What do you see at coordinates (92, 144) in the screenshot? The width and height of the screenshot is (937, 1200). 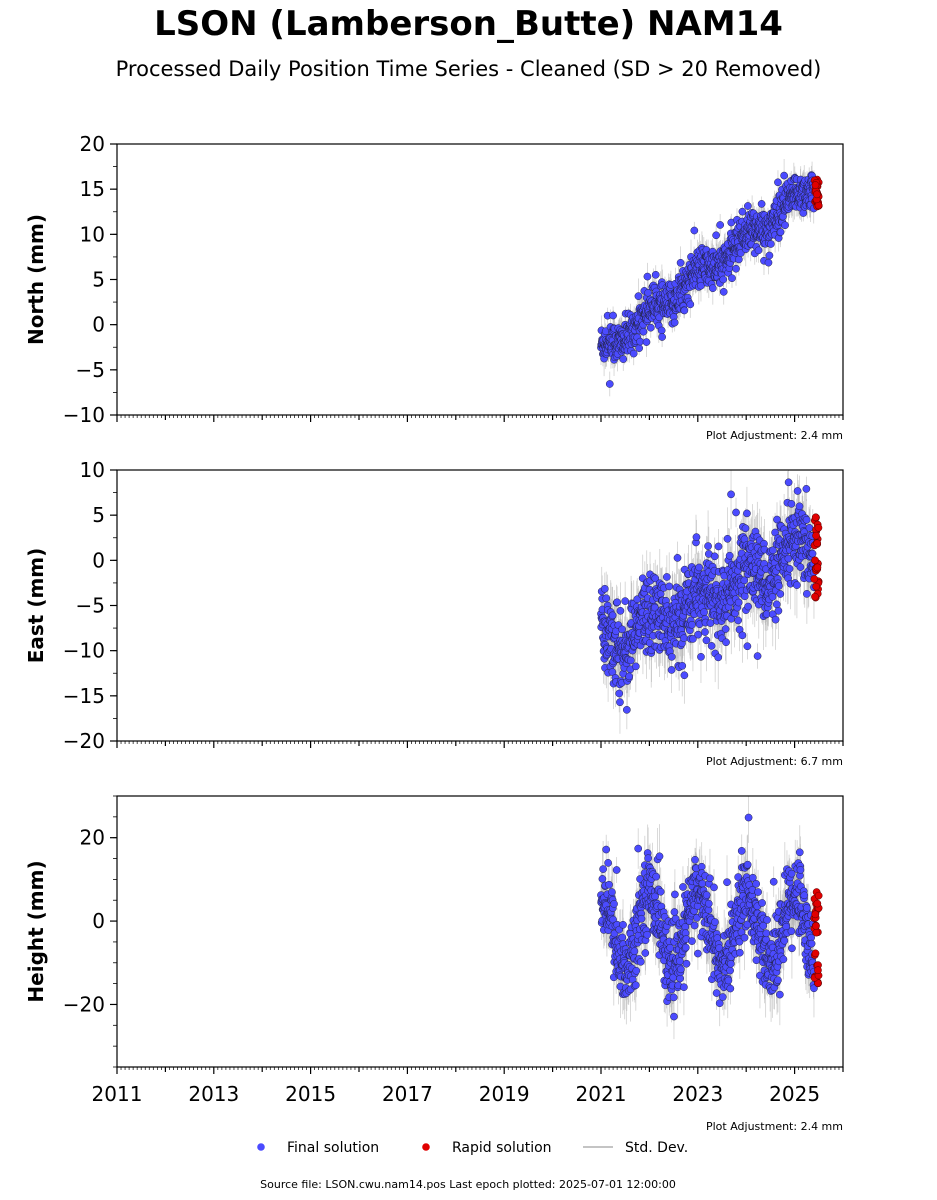 I see `y-tick-label: 20` at bounding box center [92, 144].